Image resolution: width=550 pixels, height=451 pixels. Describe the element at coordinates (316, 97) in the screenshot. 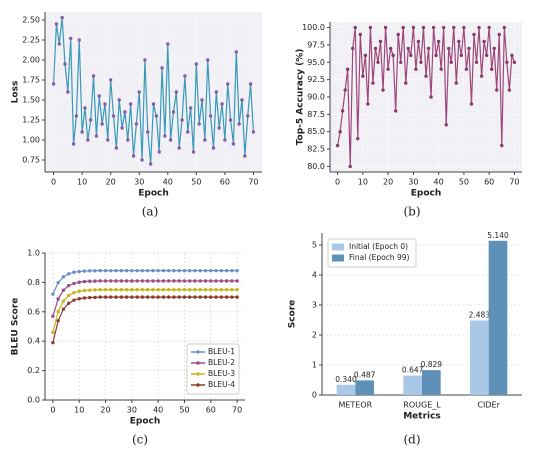

I see `y-tick-label: 90.0` at that location.